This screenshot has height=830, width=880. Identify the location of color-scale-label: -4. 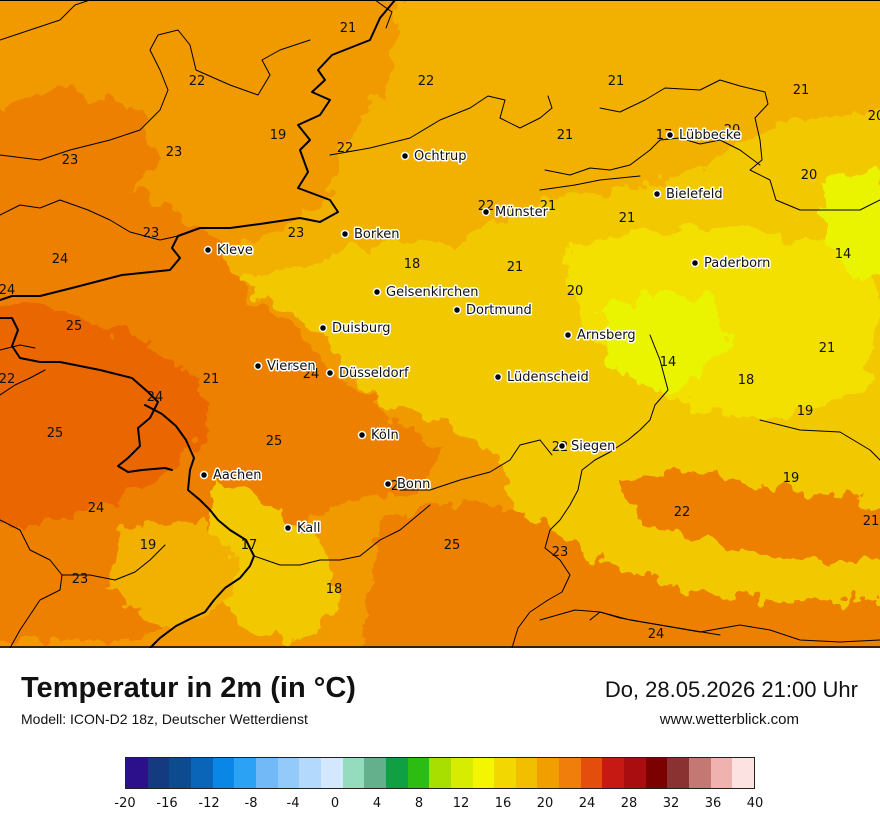
(293, 803).